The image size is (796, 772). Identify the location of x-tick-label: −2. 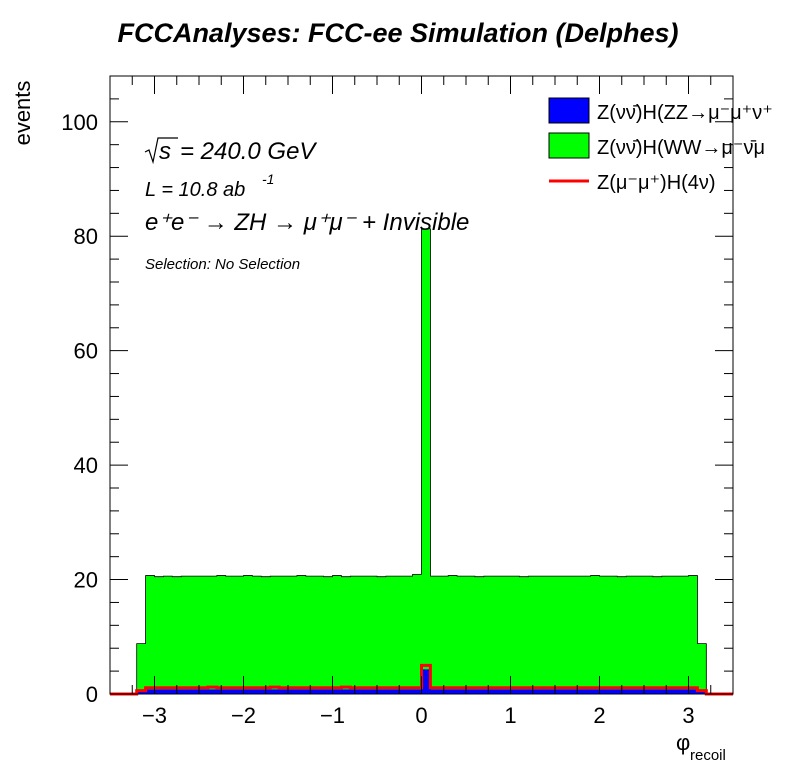
(243, 715).